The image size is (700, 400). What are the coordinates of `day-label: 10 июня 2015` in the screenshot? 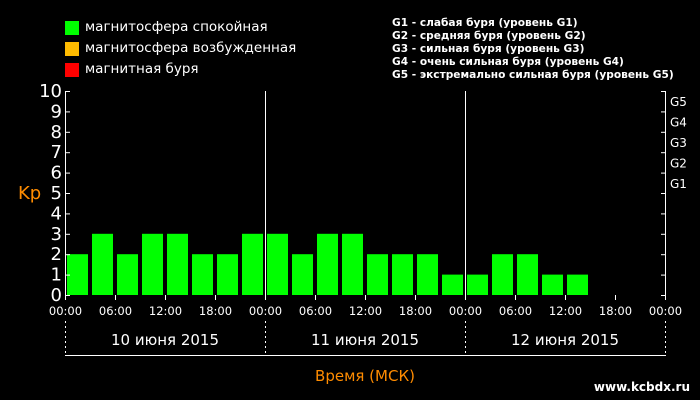 It's located at (165, 340).